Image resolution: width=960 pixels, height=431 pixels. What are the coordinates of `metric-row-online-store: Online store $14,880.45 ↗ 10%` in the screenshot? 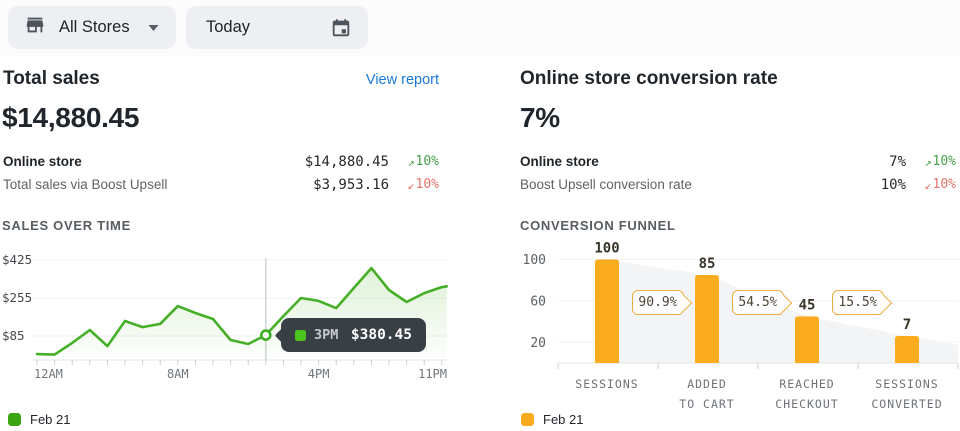 It's located at (221, 161).